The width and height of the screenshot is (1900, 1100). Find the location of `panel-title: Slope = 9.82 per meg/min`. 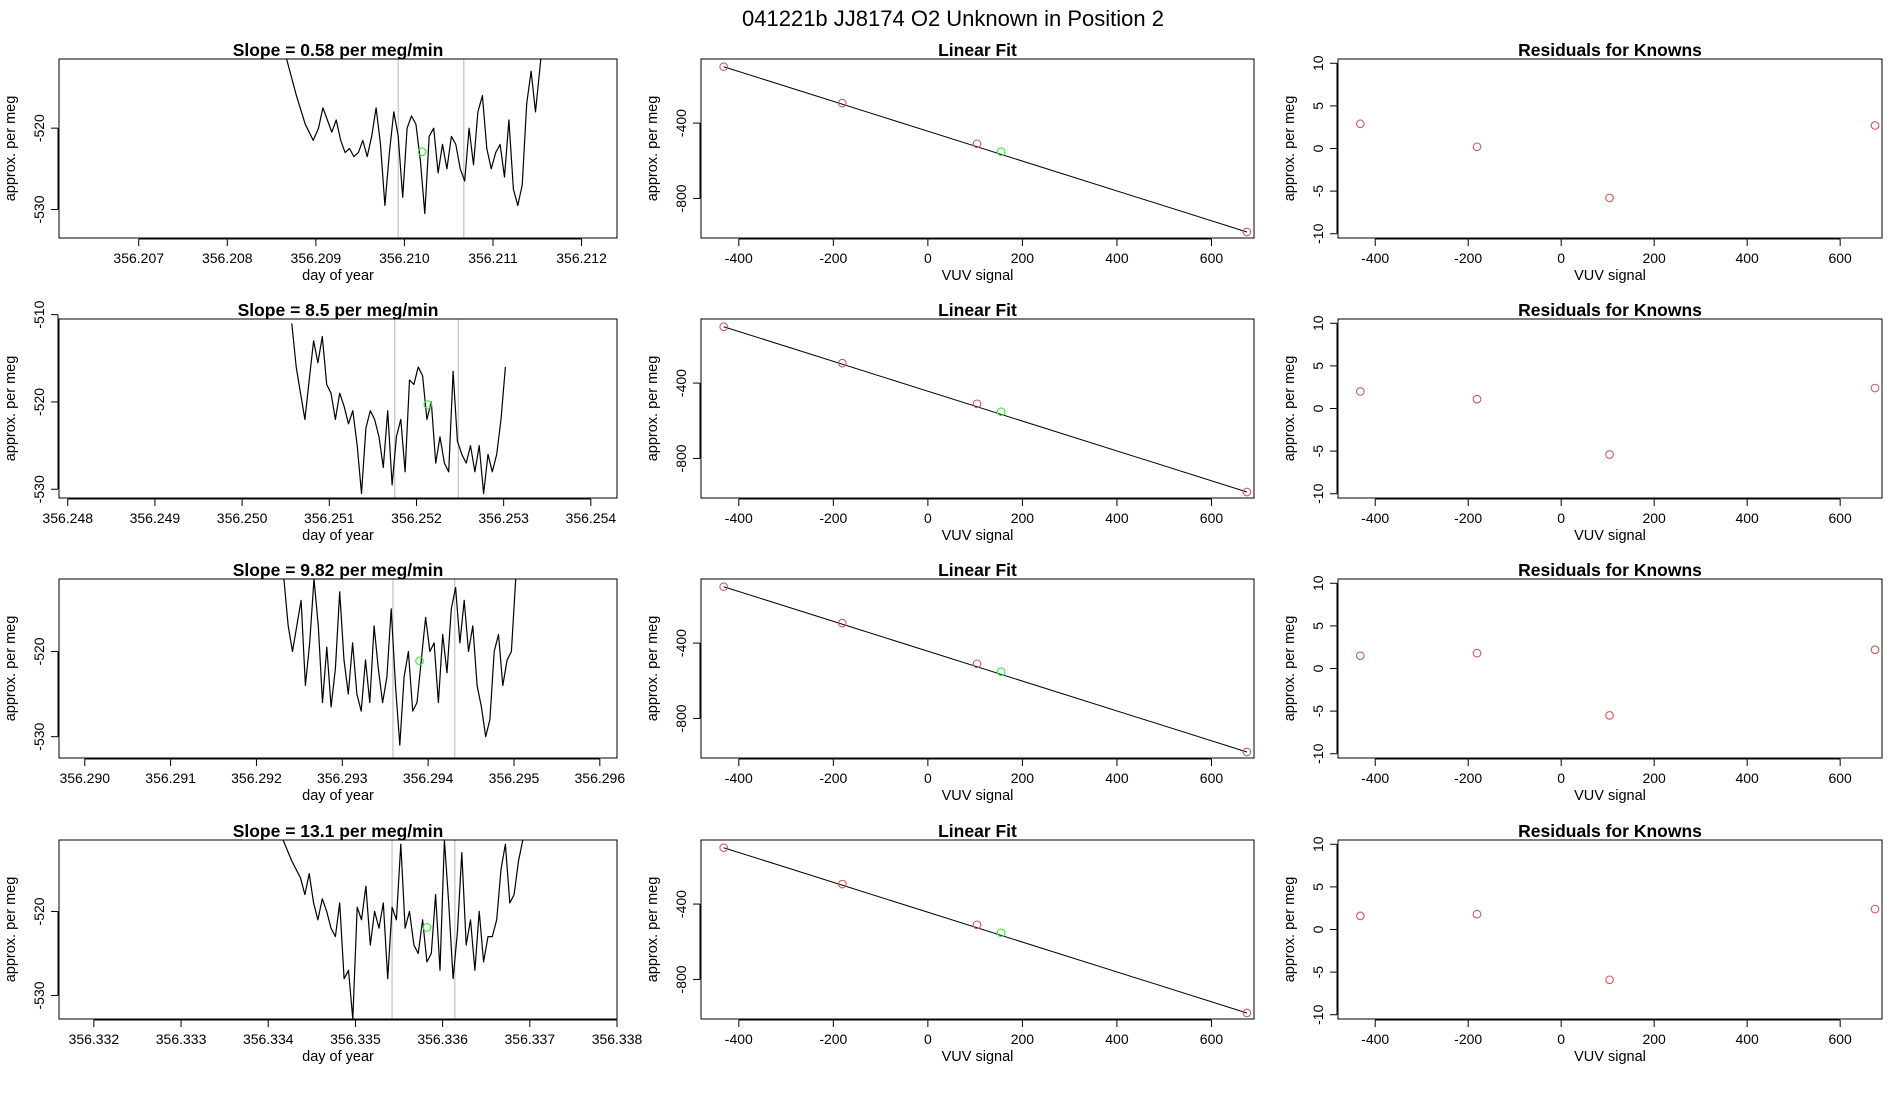

panel-title: Slope = 9.82 per meg/min is located at coordinates (338, 570).